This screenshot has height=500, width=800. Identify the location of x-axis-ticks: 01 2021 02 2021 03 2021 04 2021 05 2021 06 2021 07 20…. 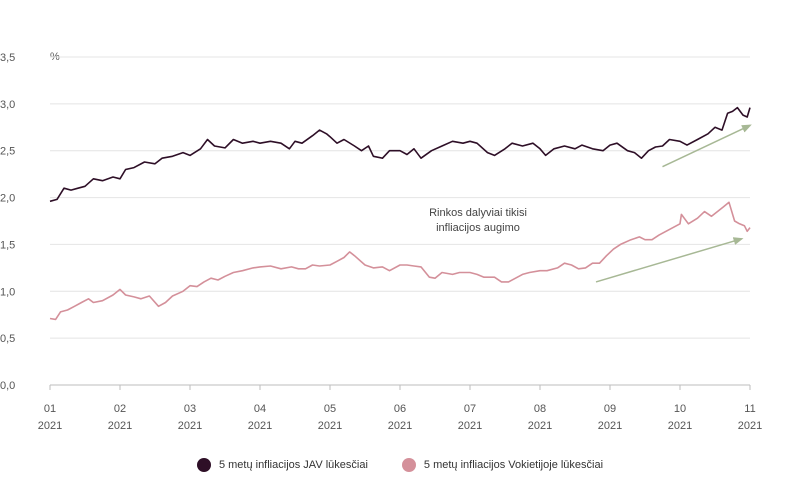
(400, 408).